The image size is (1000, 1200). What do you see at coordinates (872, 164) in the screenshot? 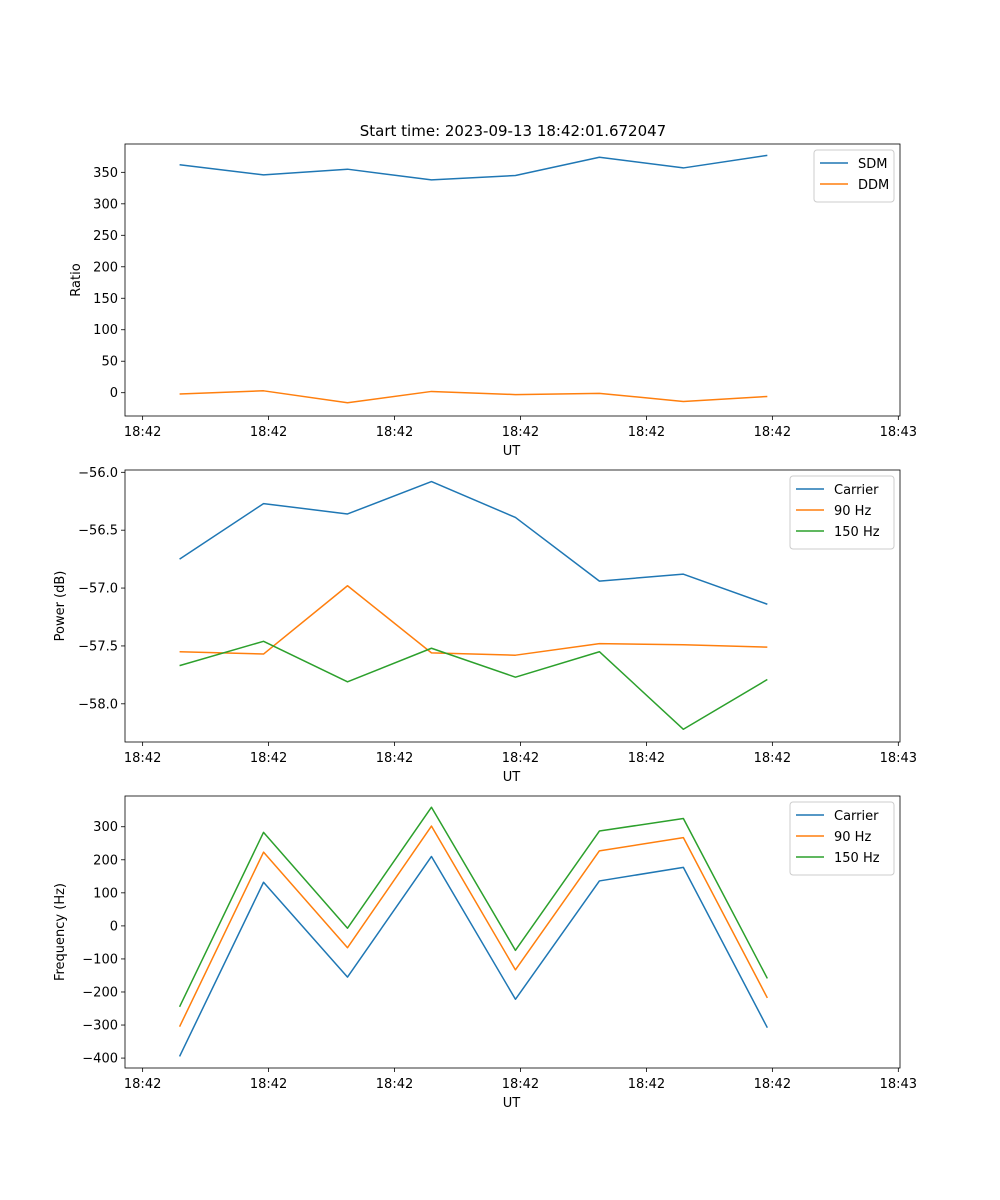
I see `legend-label-sdm: SDM` at bounding box center [872, 164].